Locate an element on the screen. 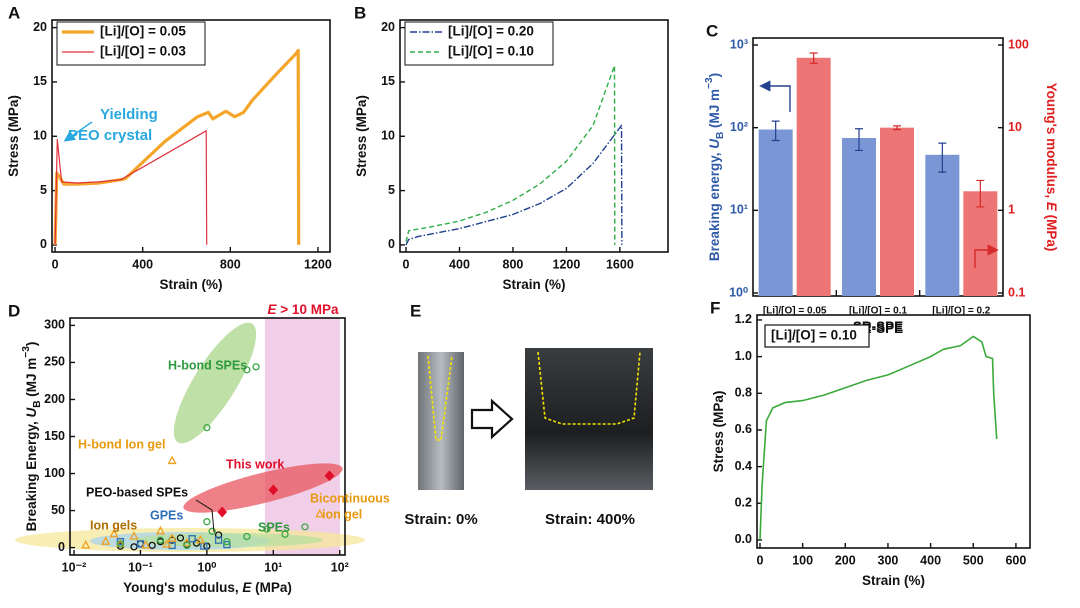 The width and height of the screenshot is (1080, 608). y-tick-label: 5 is located at coordinates (43, 190).